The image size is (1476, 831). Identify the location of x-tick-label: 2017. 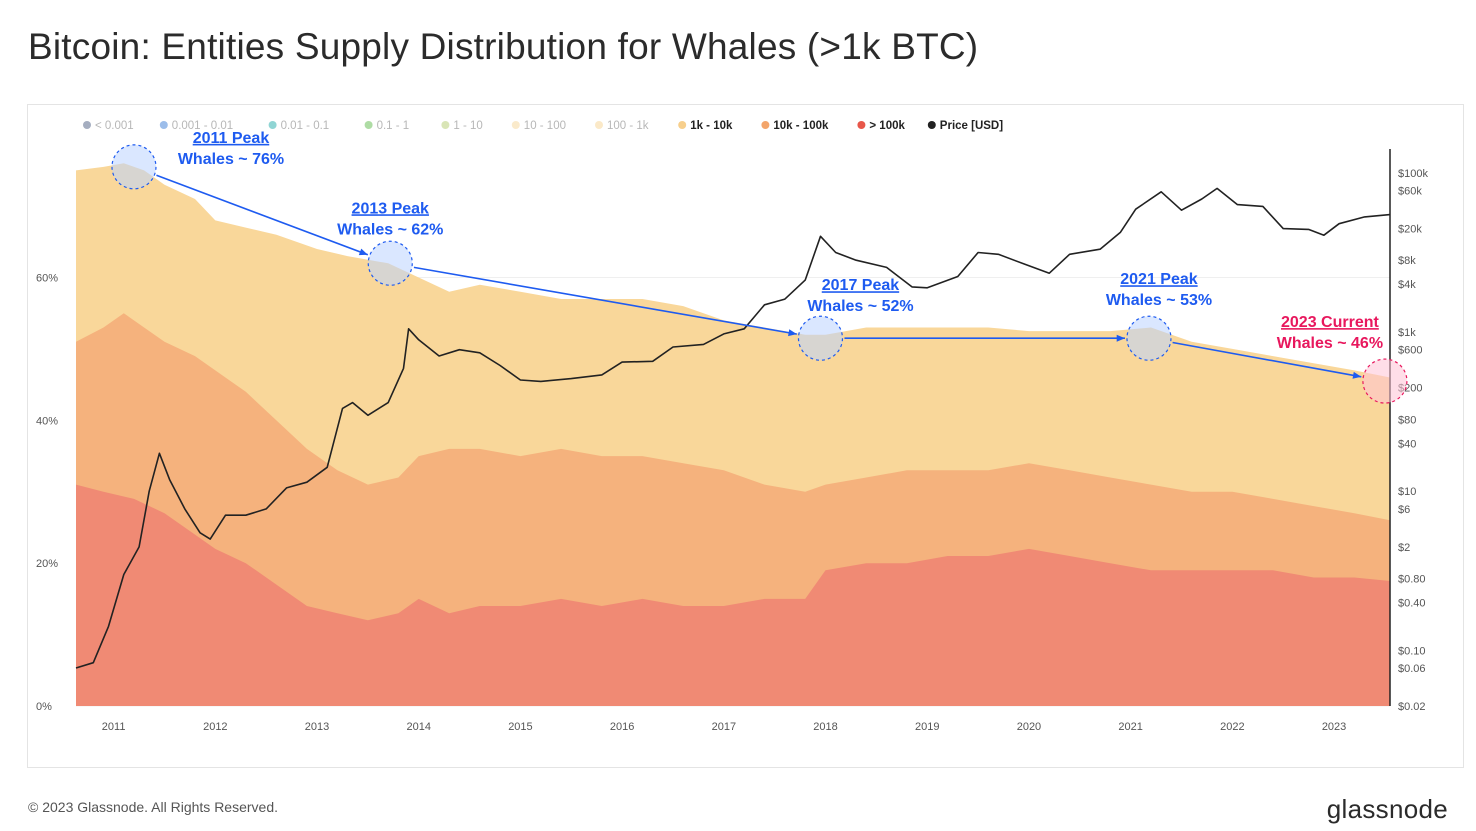
(724, 727).